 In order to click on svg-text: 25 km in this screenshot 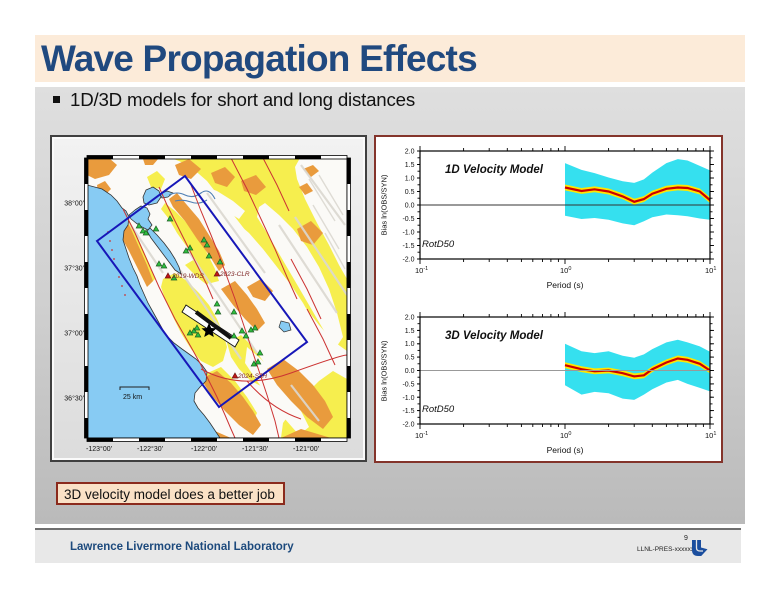, I will do `click(132, 397)`.